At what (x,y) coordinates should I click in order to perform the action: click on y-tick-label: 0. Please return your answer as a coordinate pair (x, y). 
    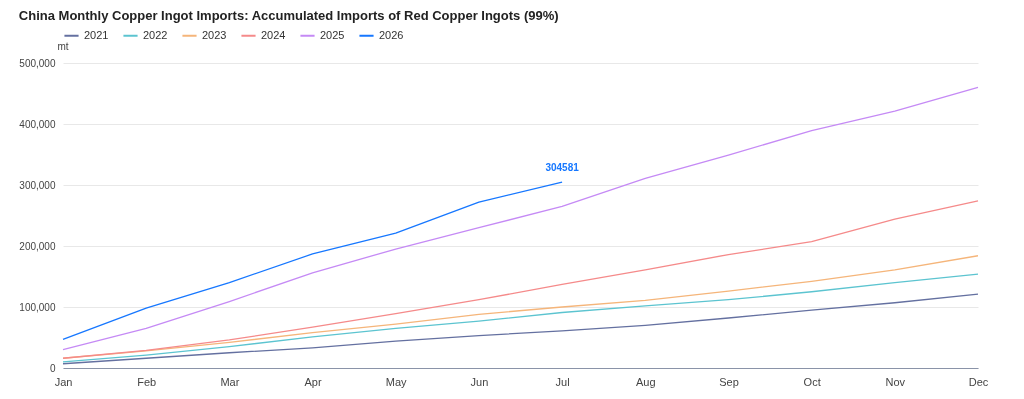
    Looking at the image, I should click on (52, 368).